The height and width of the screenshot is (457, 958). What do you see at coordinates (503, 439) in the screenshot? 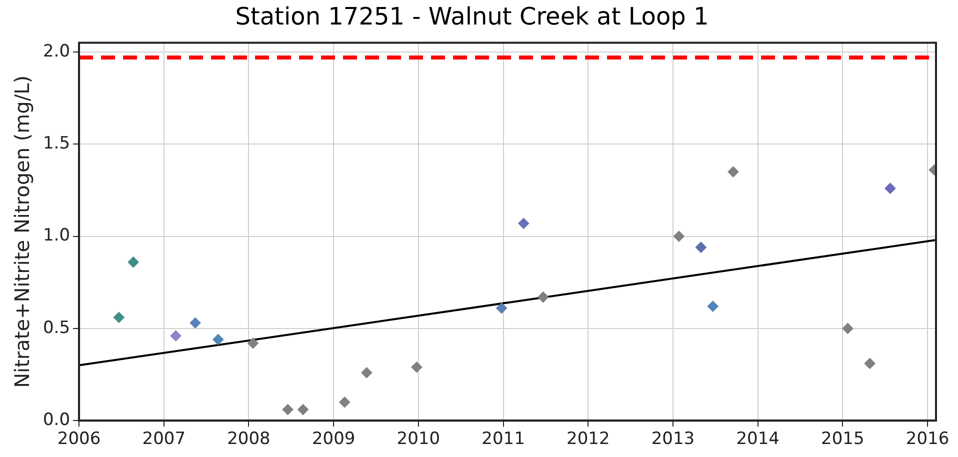
I see `x-tick-label: 2011` at bounding box center [503, 439].